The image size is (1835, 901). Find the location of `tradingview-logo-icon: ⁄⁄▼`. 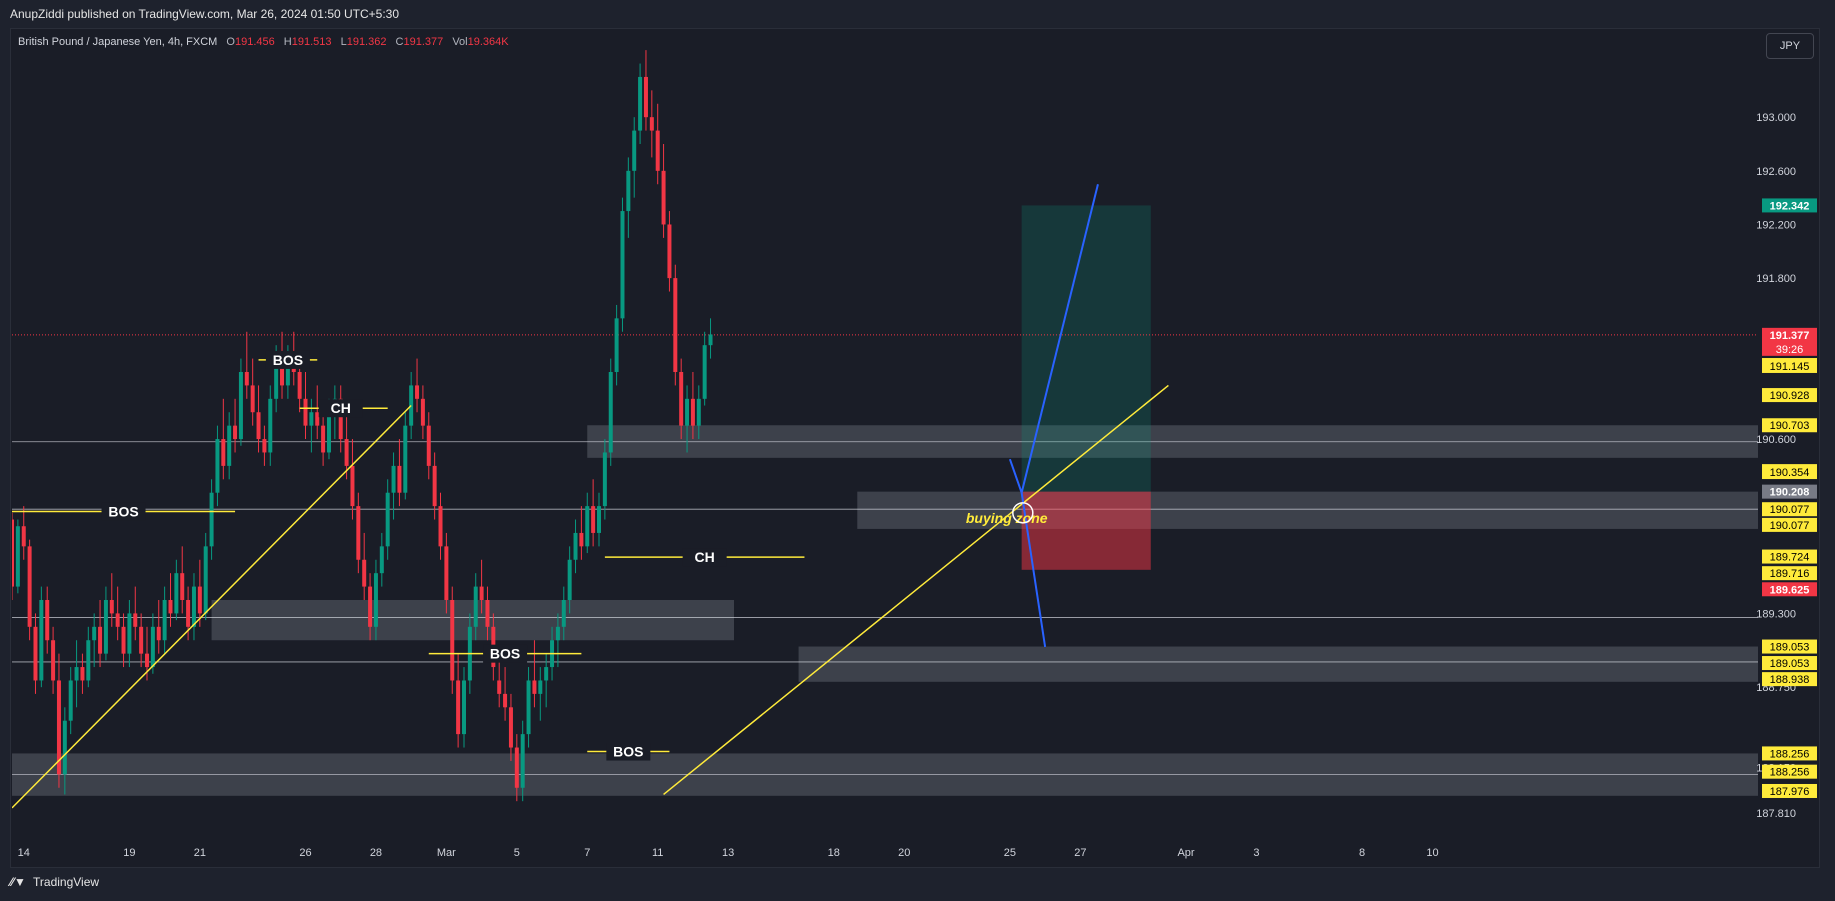

tradingview-logo-icon: ⁄⁄▼ is located at coordinates (18, 882).